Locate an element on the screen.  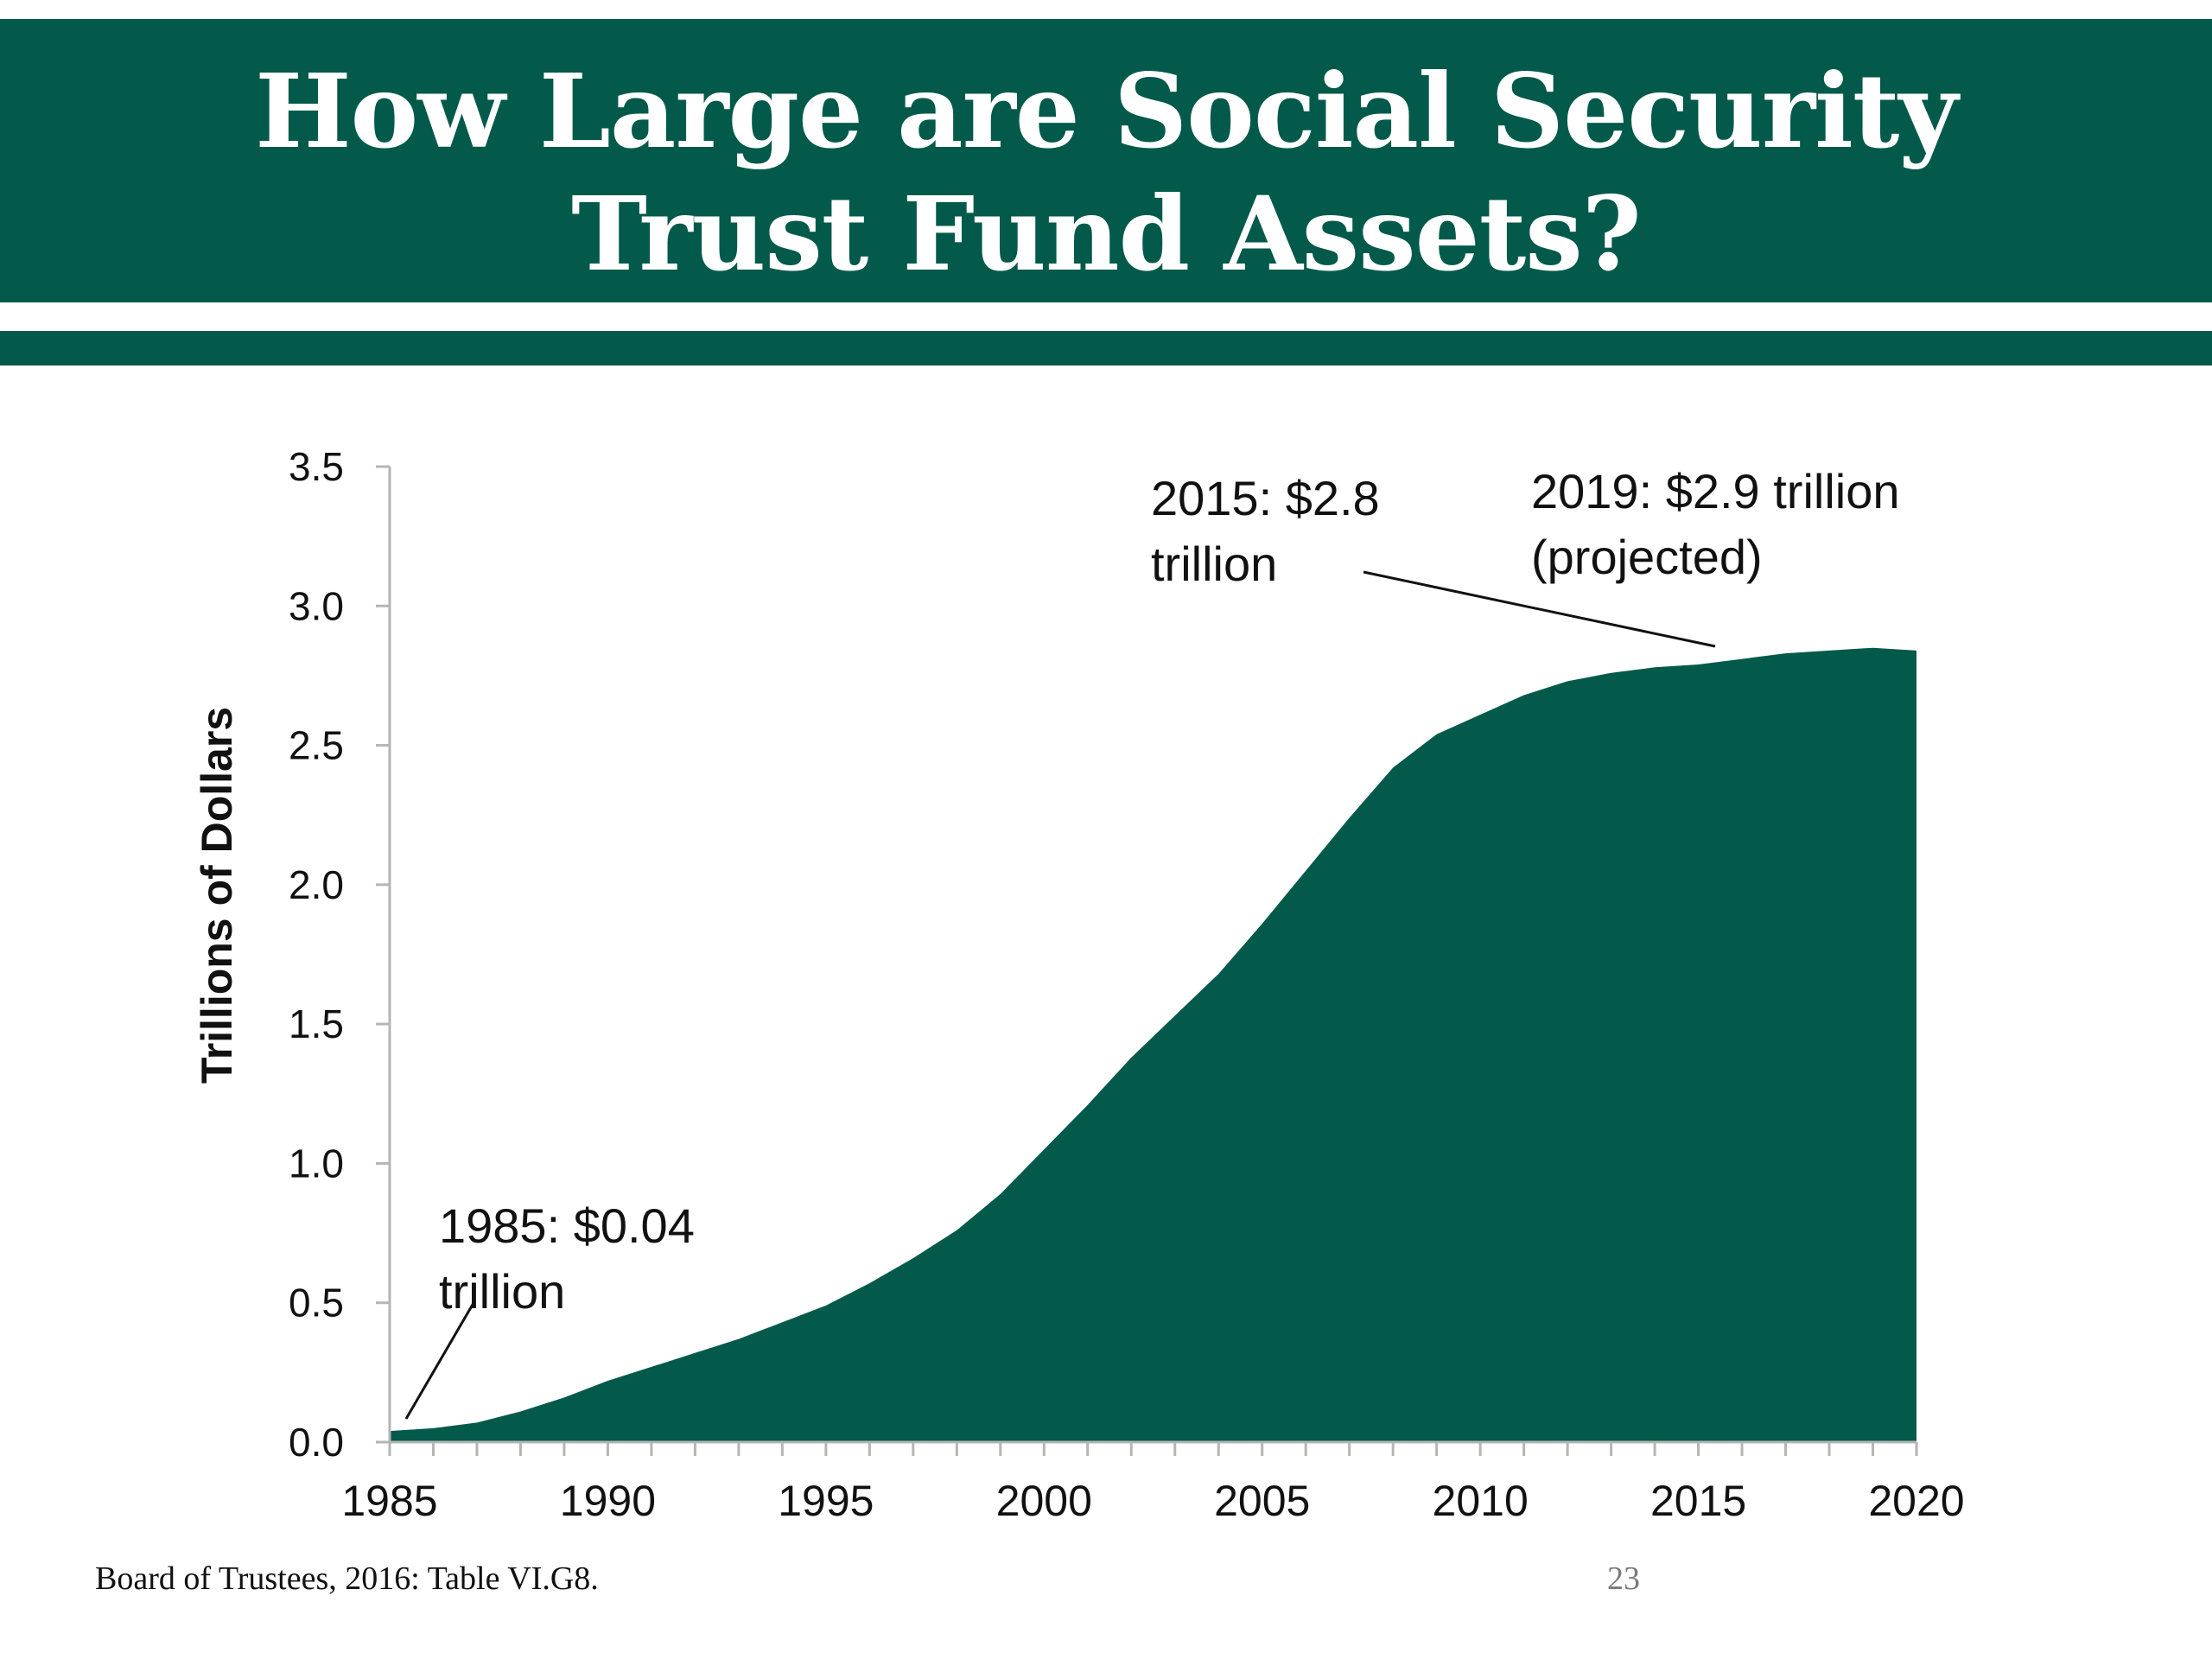
y-tick-label: 2.0 is located at coordinates (316, 884).